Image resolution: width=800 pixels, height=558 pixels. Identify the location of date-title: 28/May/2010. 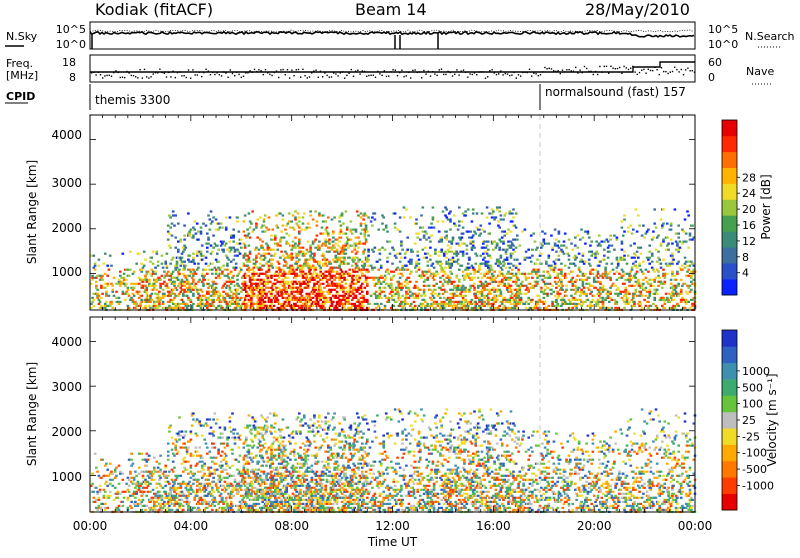
(637, 9).